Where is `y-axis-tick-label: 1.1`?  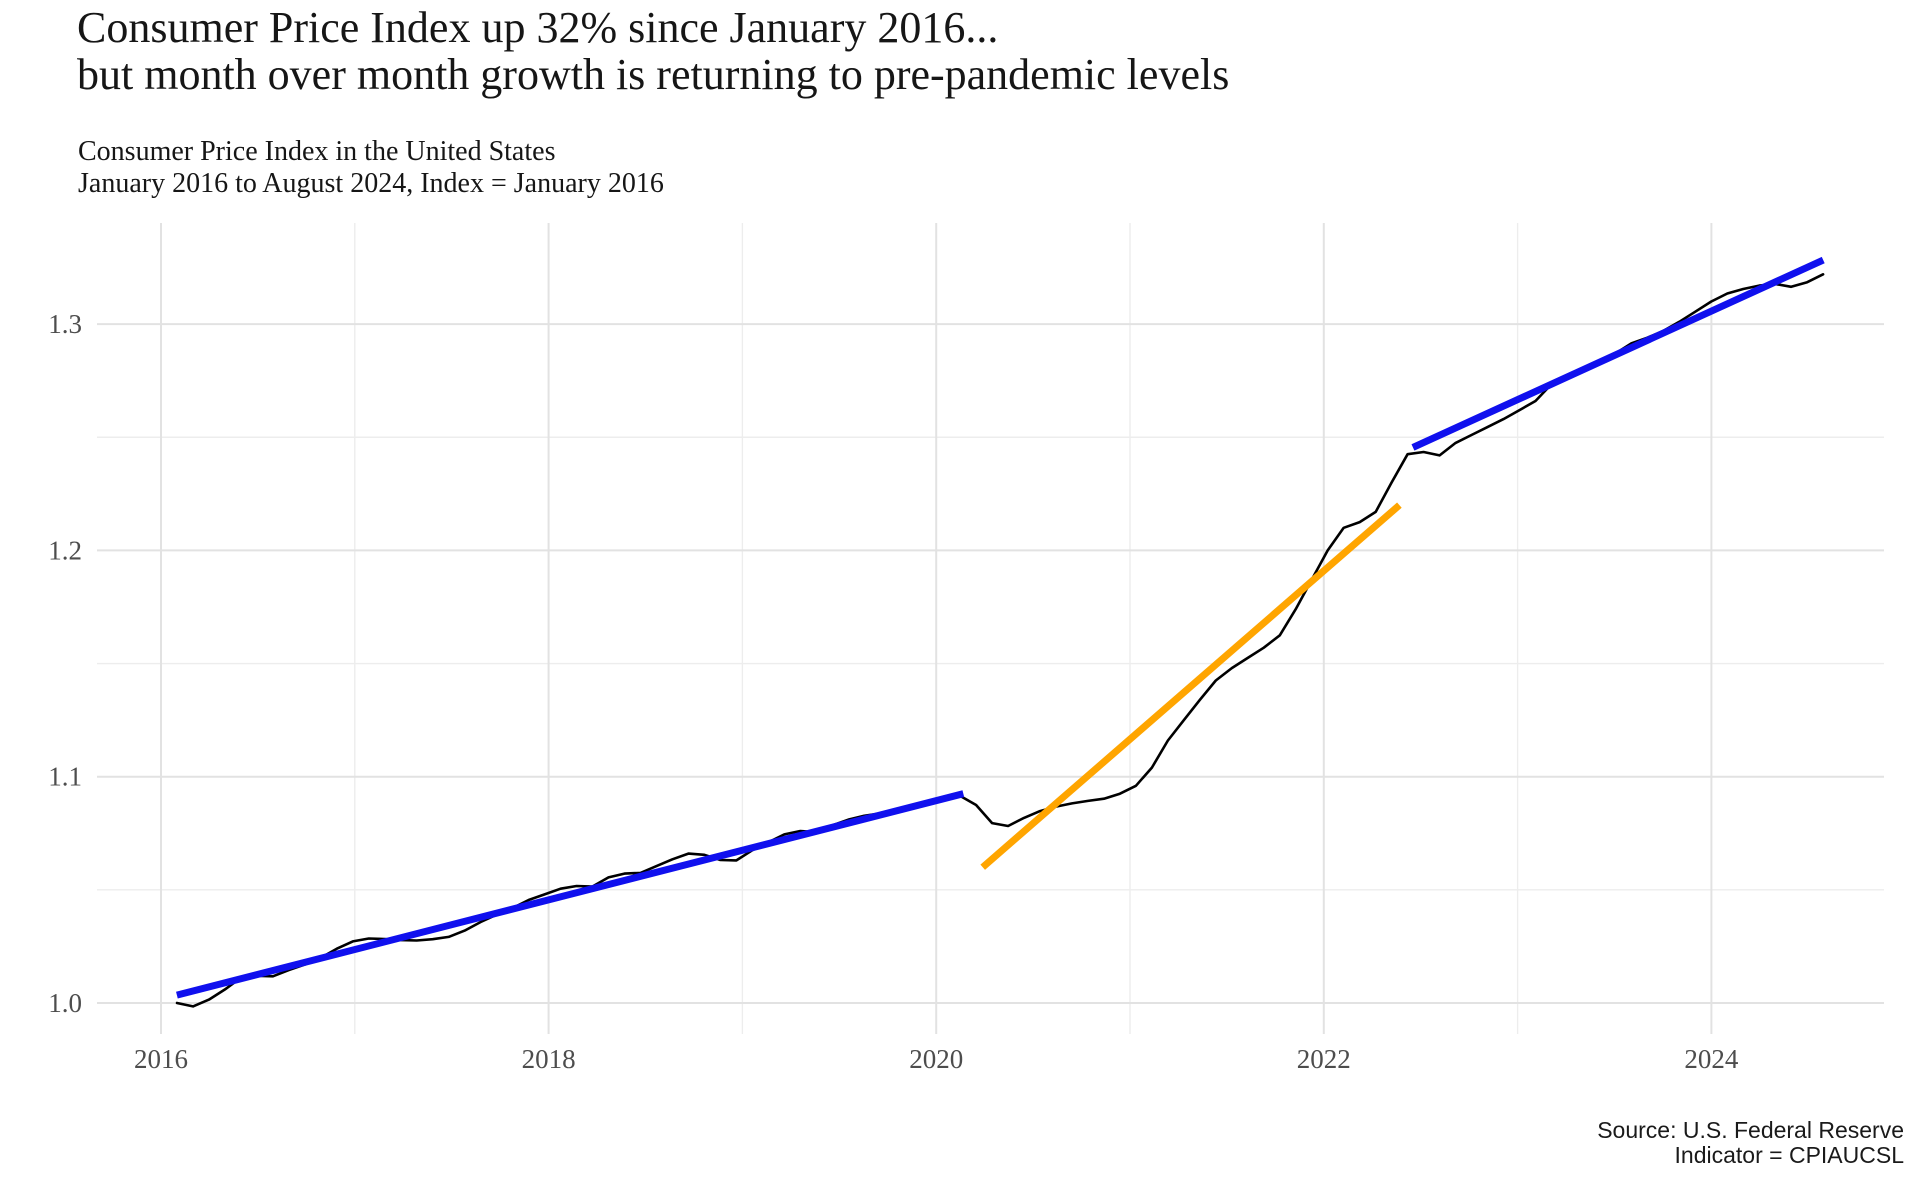
y-axis-tick-label: 1.1 is located at coordinates (65, 777).